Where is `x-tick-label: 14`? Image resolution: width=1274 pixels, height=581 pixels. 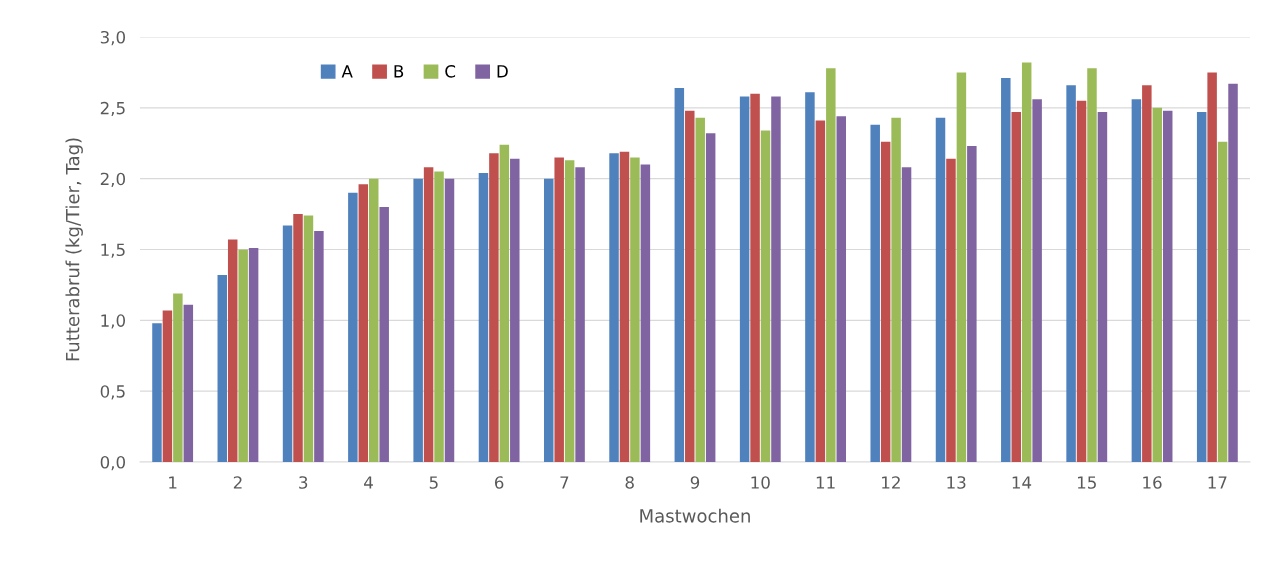
x-tick-label: 14 is located at coordinates (1022, 482).